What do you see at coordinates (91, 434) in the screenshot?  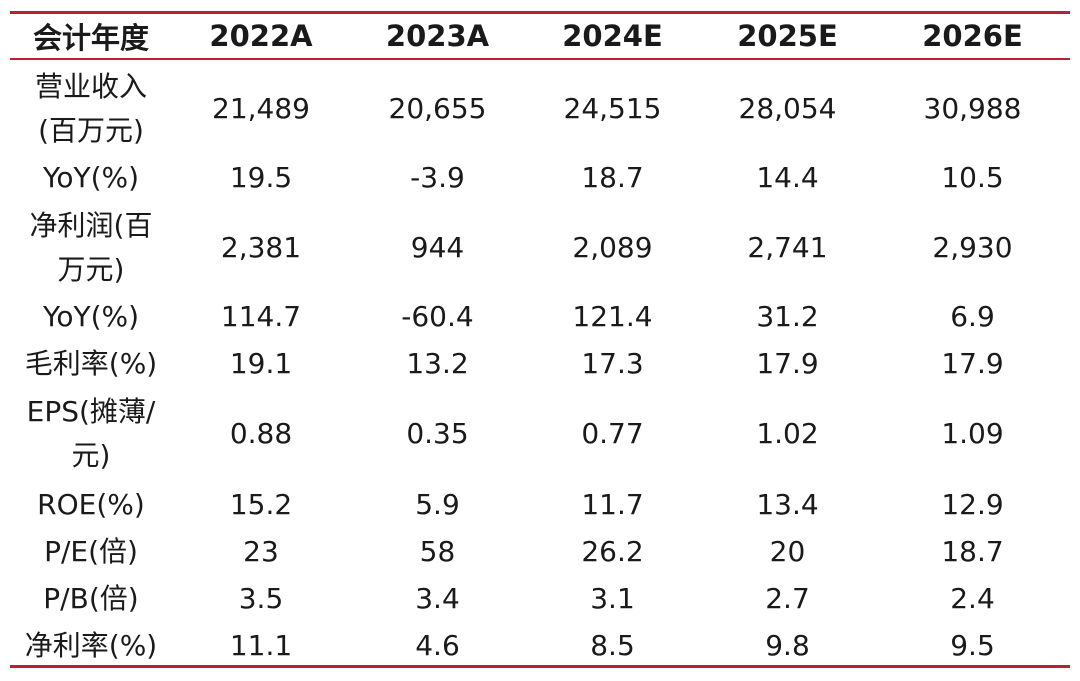 I see `row-label: EPS(摊薄/ 元)` at bounding box center [91, 434].